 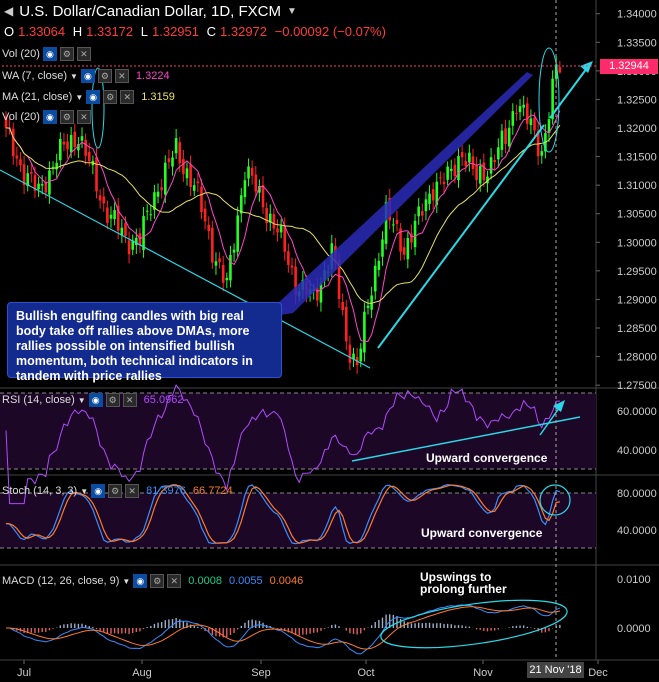 What do you see at coordinates (283, 629) in the screenshot?
I see `macd-pane` at bounding box center [283, 629].